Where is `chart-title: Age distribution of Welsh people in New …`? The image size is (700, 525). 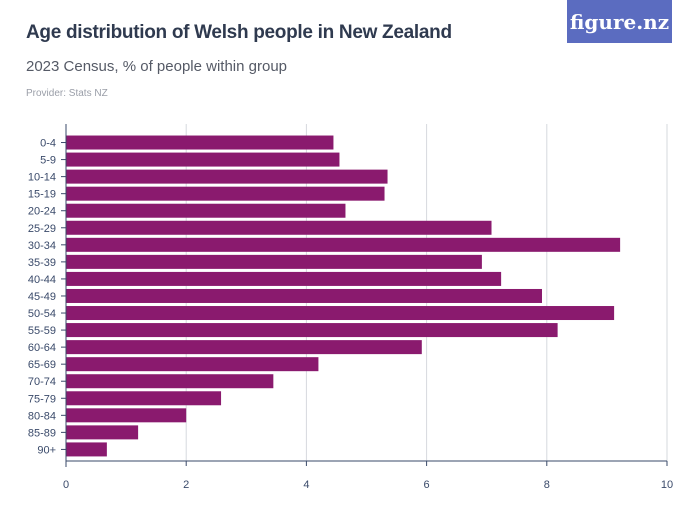 chart-title: Age distribution of Welsh people in New … is located at coordinates (239, 32).